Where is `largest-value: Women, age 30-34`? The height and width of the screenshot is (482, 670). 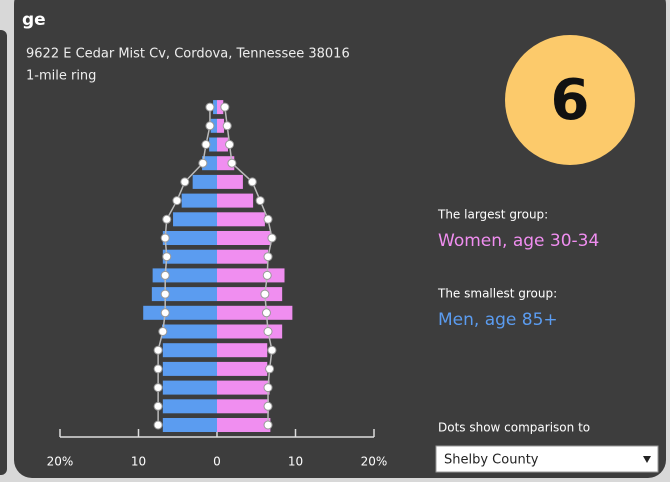
largest-value: Women, age 30-34 is located at coordinates (518, 241).